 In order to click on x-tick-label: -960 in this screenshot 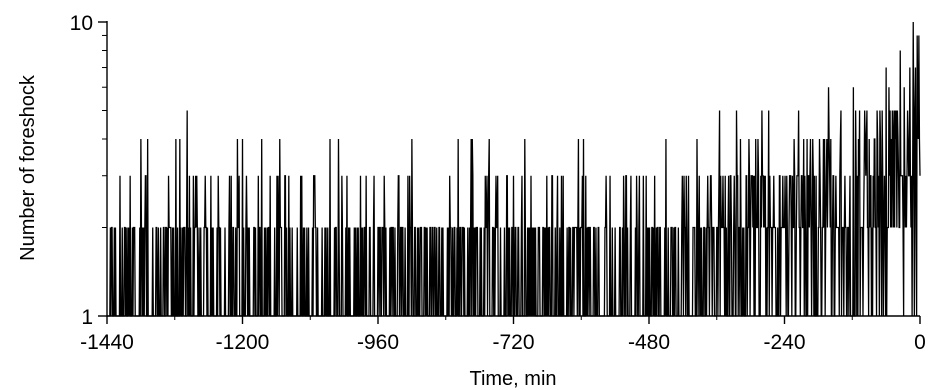, I will do `click(378, 342)`.